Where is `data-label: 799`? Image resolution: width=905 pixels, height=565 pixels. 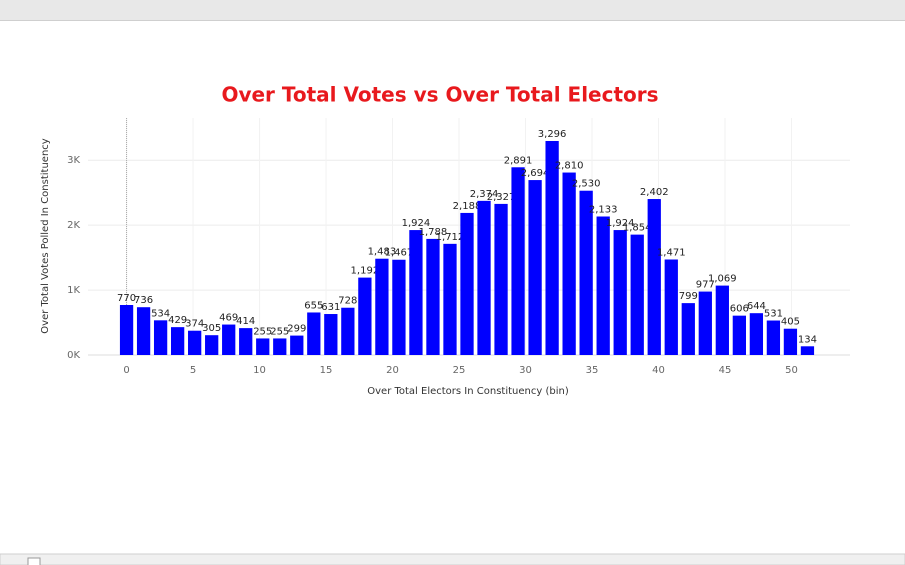 data-label: 799 is located at coordinates (688, 296).